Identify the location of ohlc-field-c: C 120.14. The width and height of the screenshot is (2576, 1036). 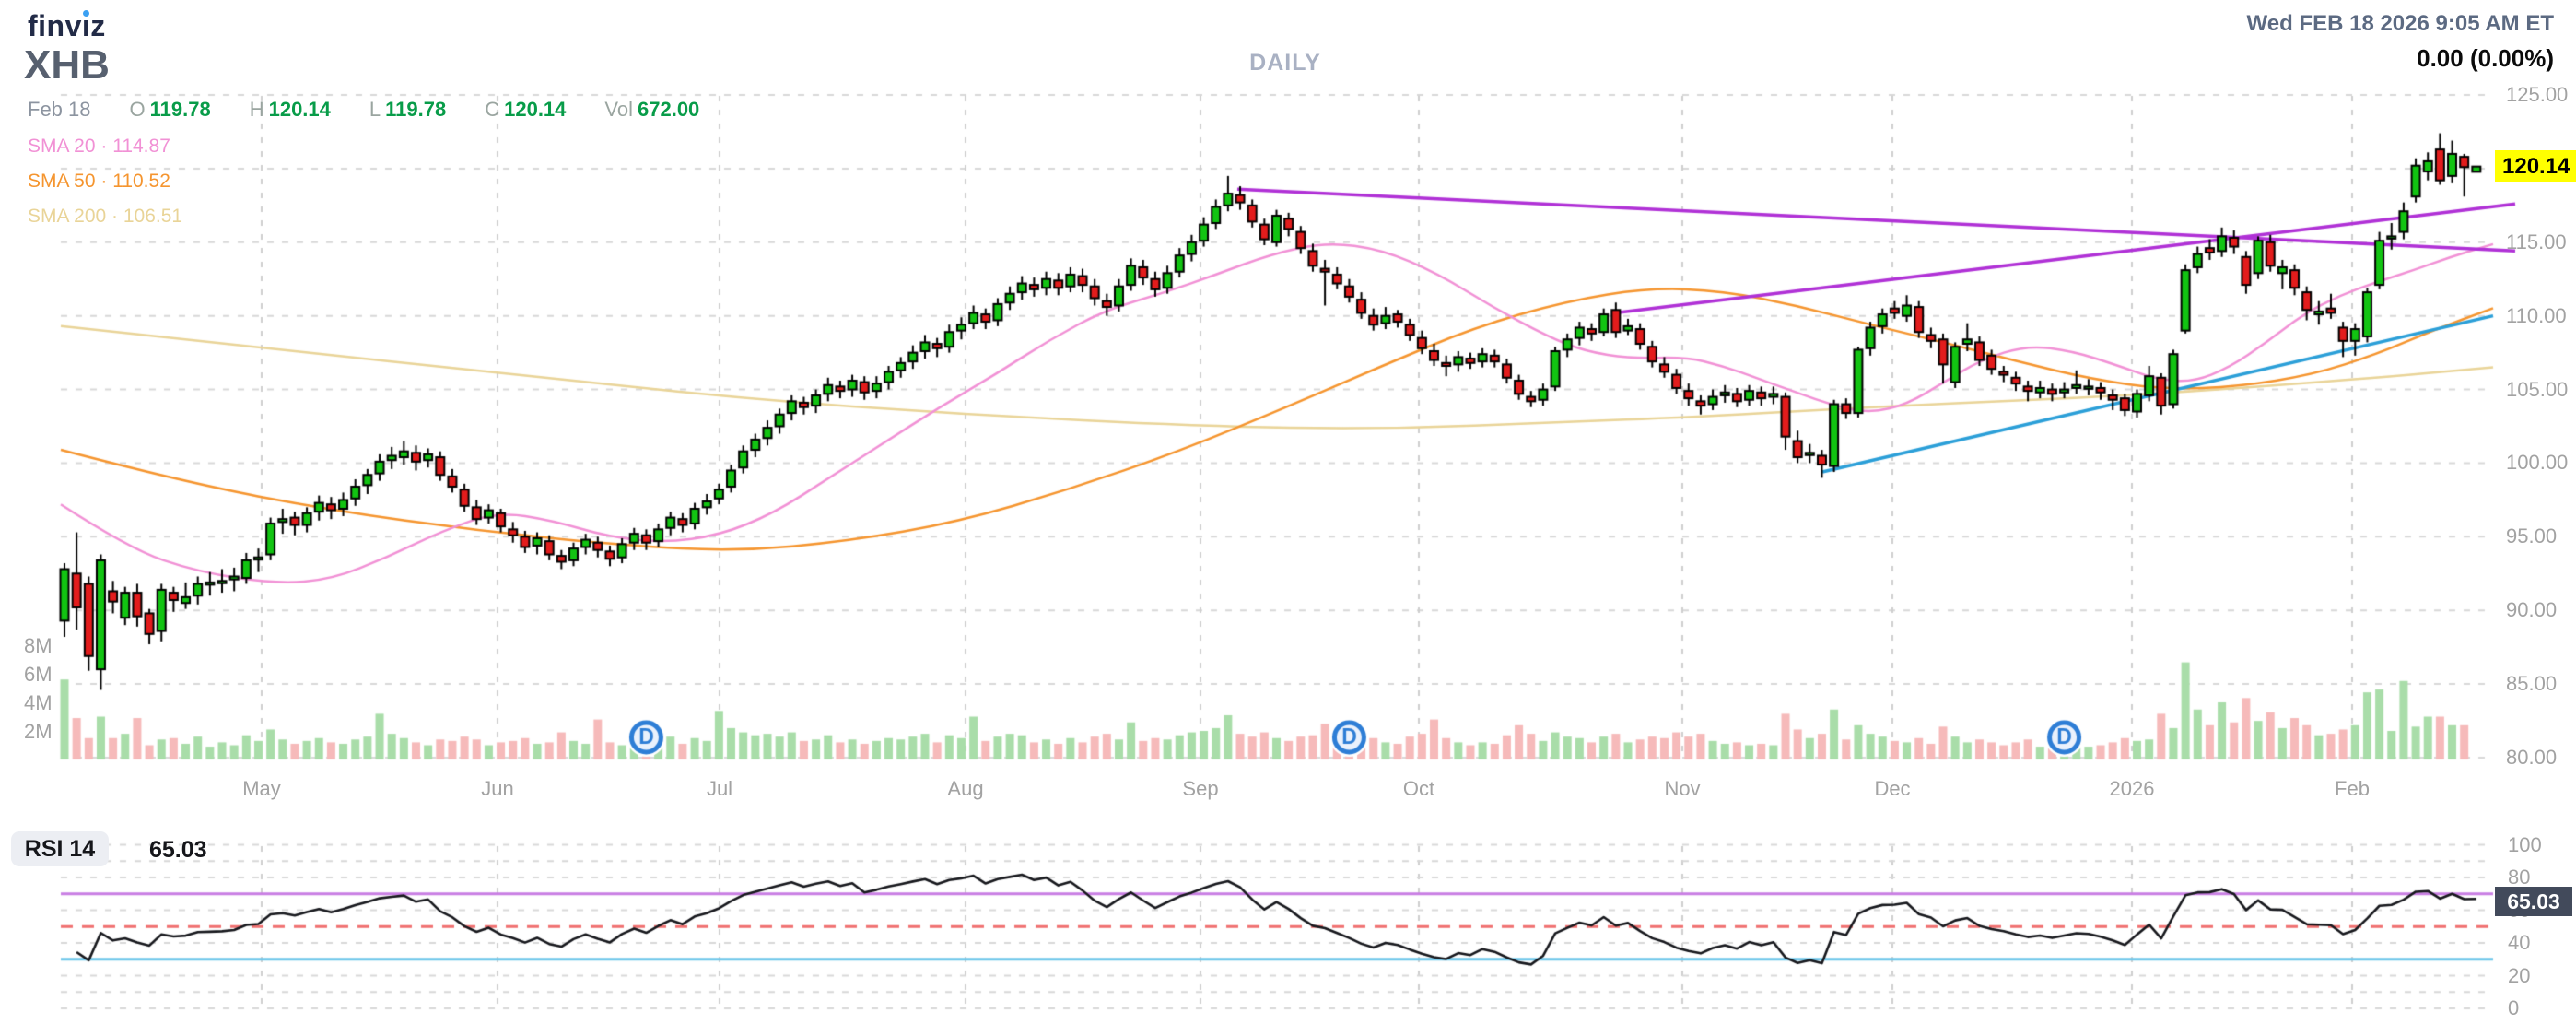
(526, 110).